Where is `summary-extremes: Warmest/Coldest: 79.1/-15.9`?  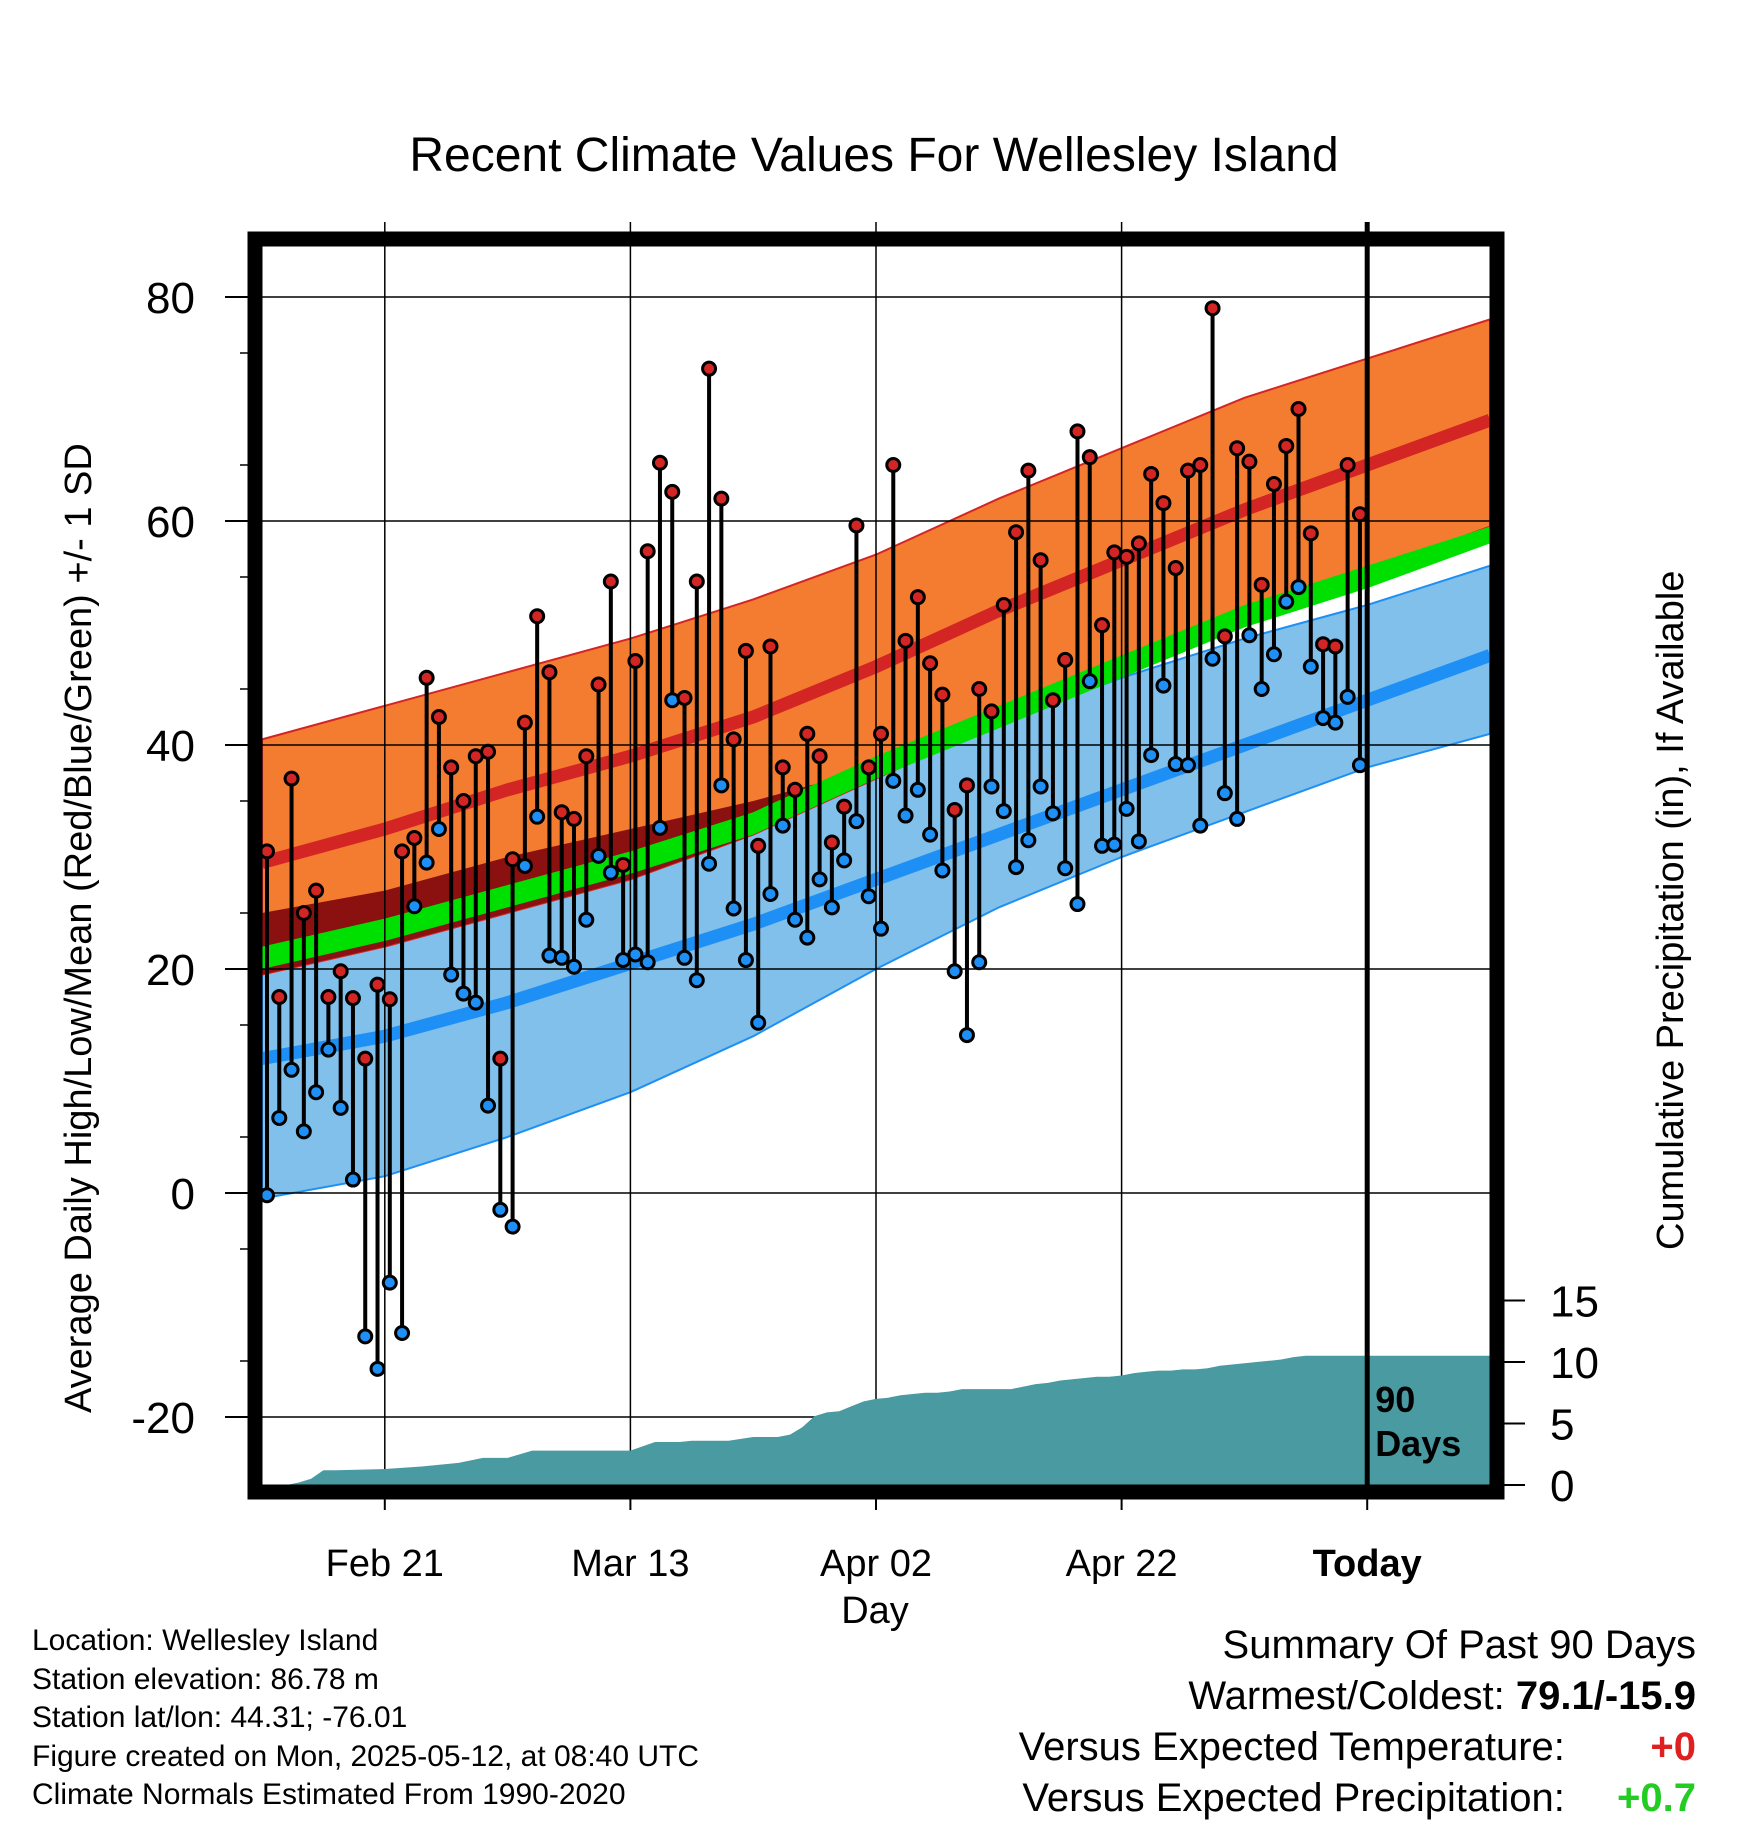 summary-extremes: Warmest/Coldest: 79.1/-15.9 is located at coordinates (1296, 1696).